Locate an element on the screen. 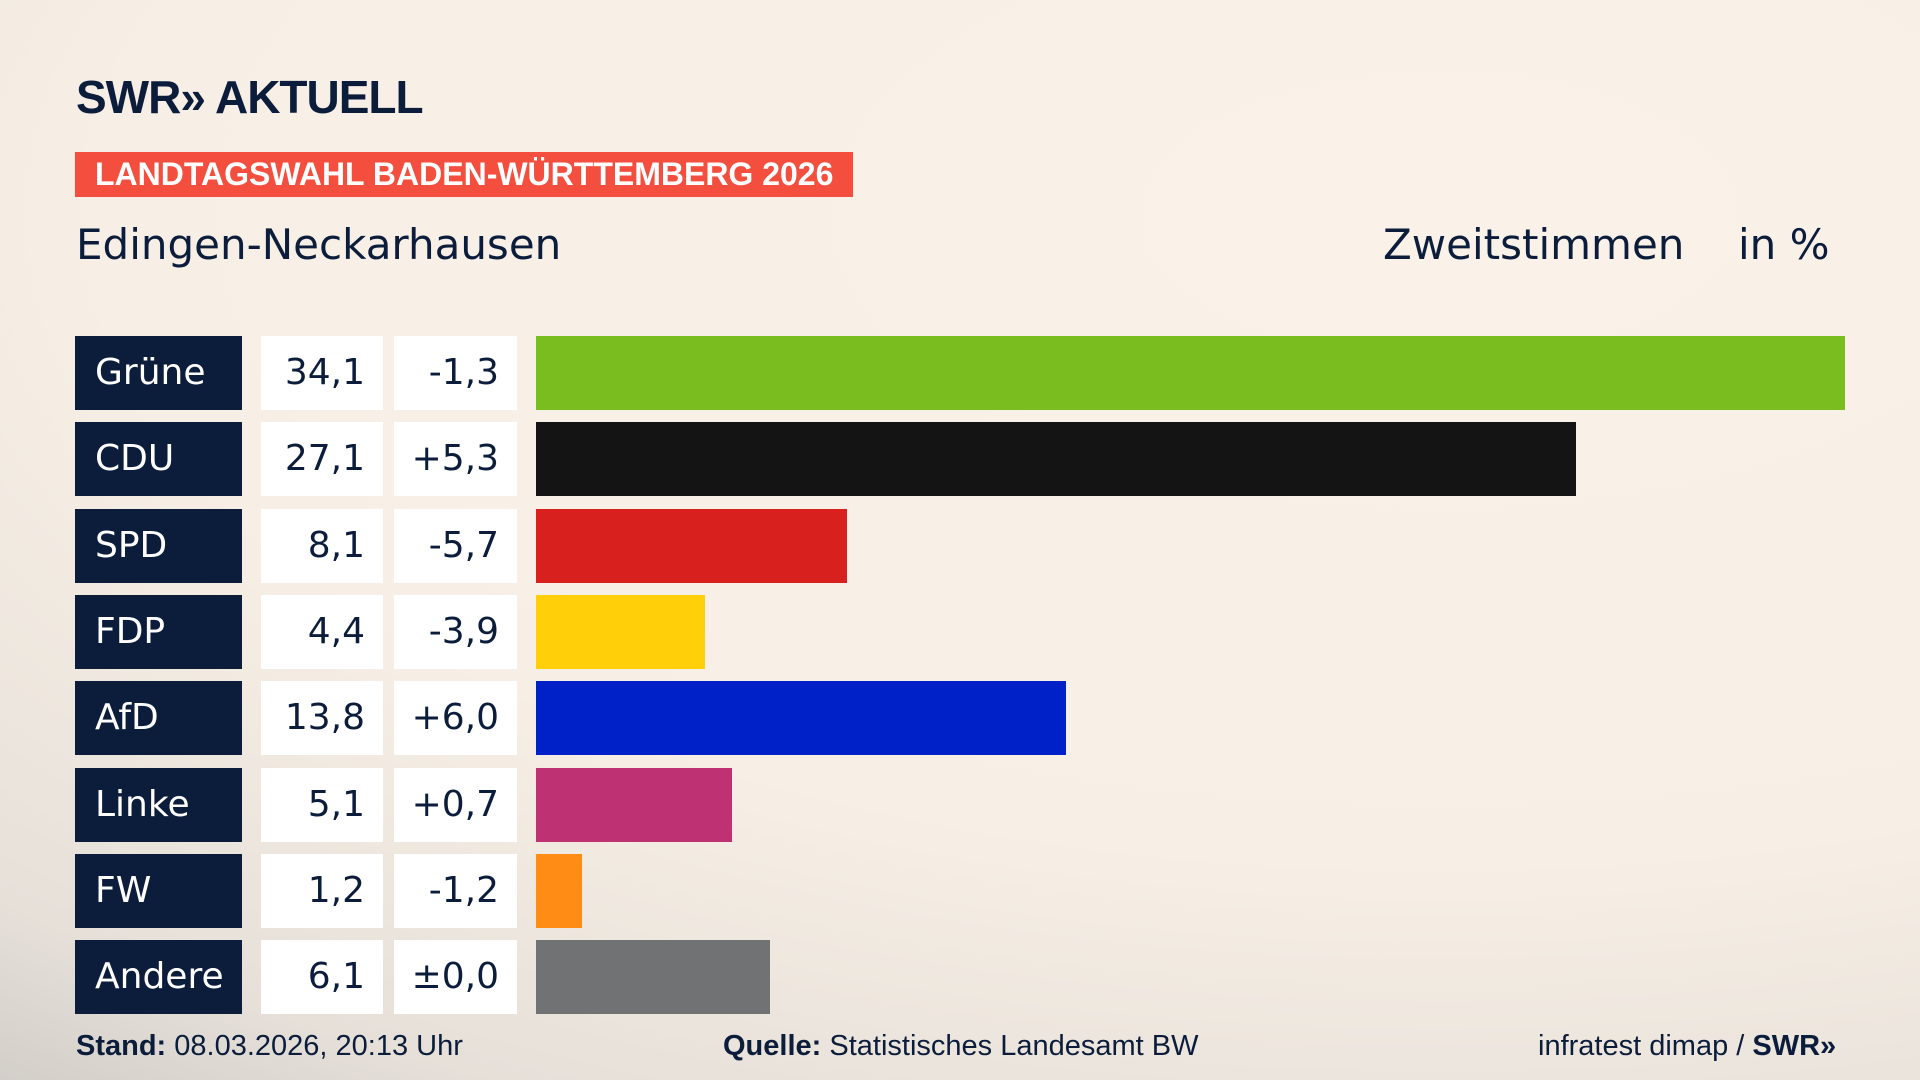  party-label: SPD is located at coordinates (158, 545).